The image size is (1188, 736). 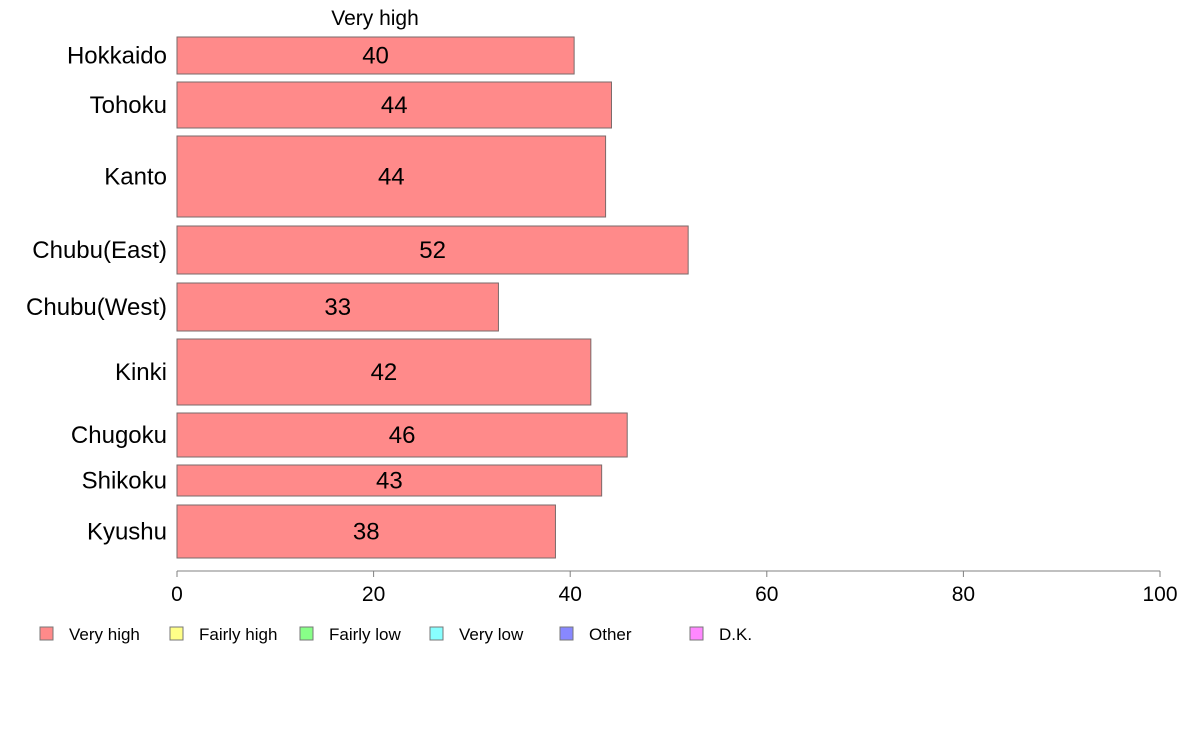 What do you see at coordinates (674, 588) in the screenshot?
I see `x-axis: 0 20 40 60 80 100` at bounding box center [674, 588].